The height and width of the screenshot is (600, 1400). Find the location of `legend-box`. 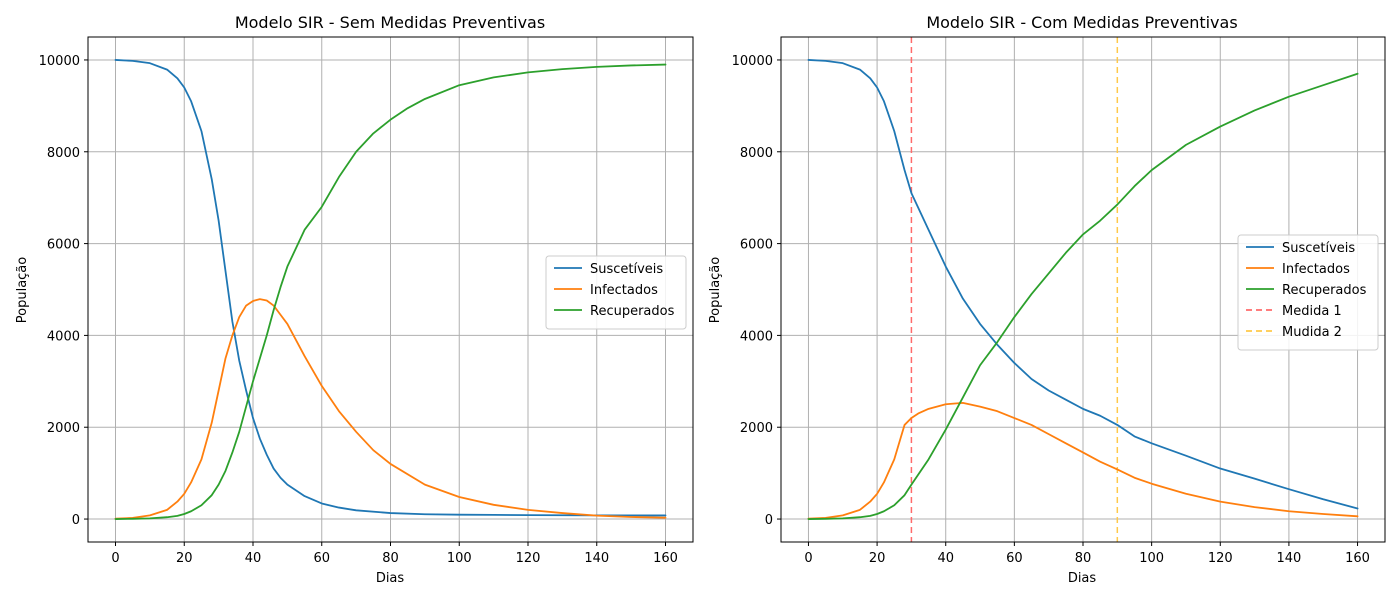

legend-box is located at coordinates (1308, 292).